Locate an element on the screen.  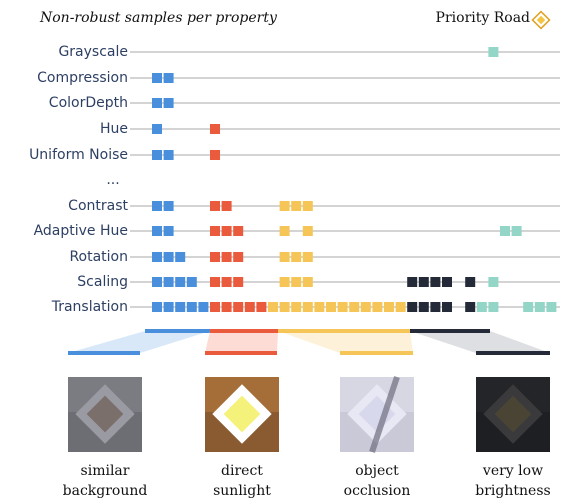
row-label: Grayscale is located at coordinates (93, 52).